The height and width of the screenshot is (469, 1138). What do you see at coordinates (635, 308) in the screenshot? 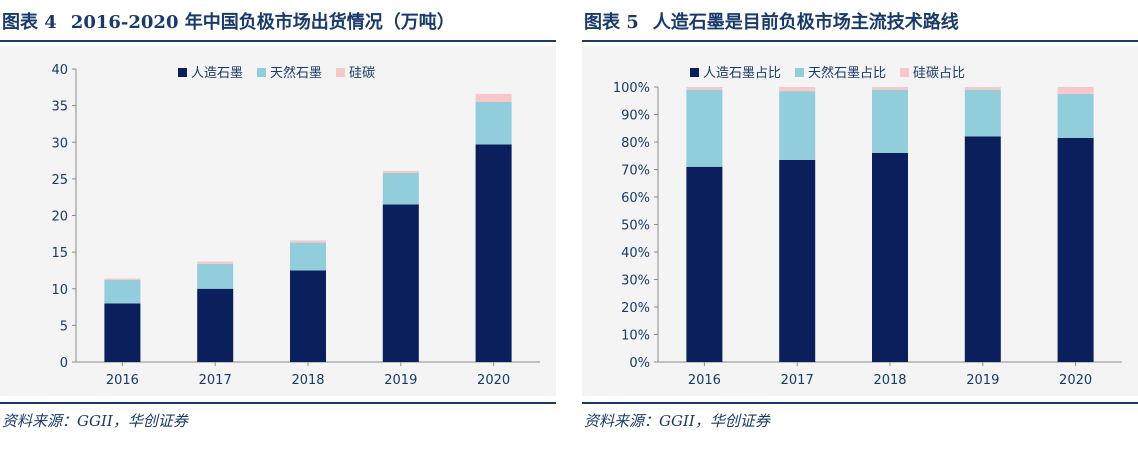
I see `y-tick-label: 20%` at bounding box center [635, 308].